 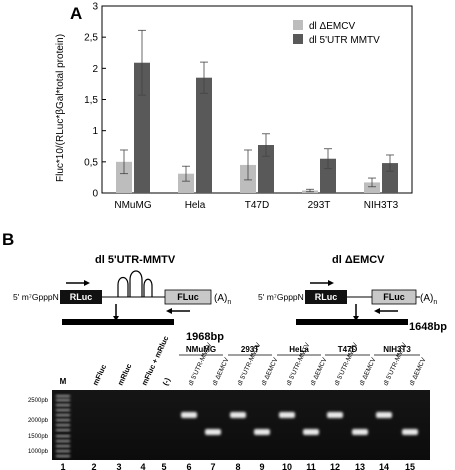 I want to click on lane-number: 12, so click(x=335, y=466).